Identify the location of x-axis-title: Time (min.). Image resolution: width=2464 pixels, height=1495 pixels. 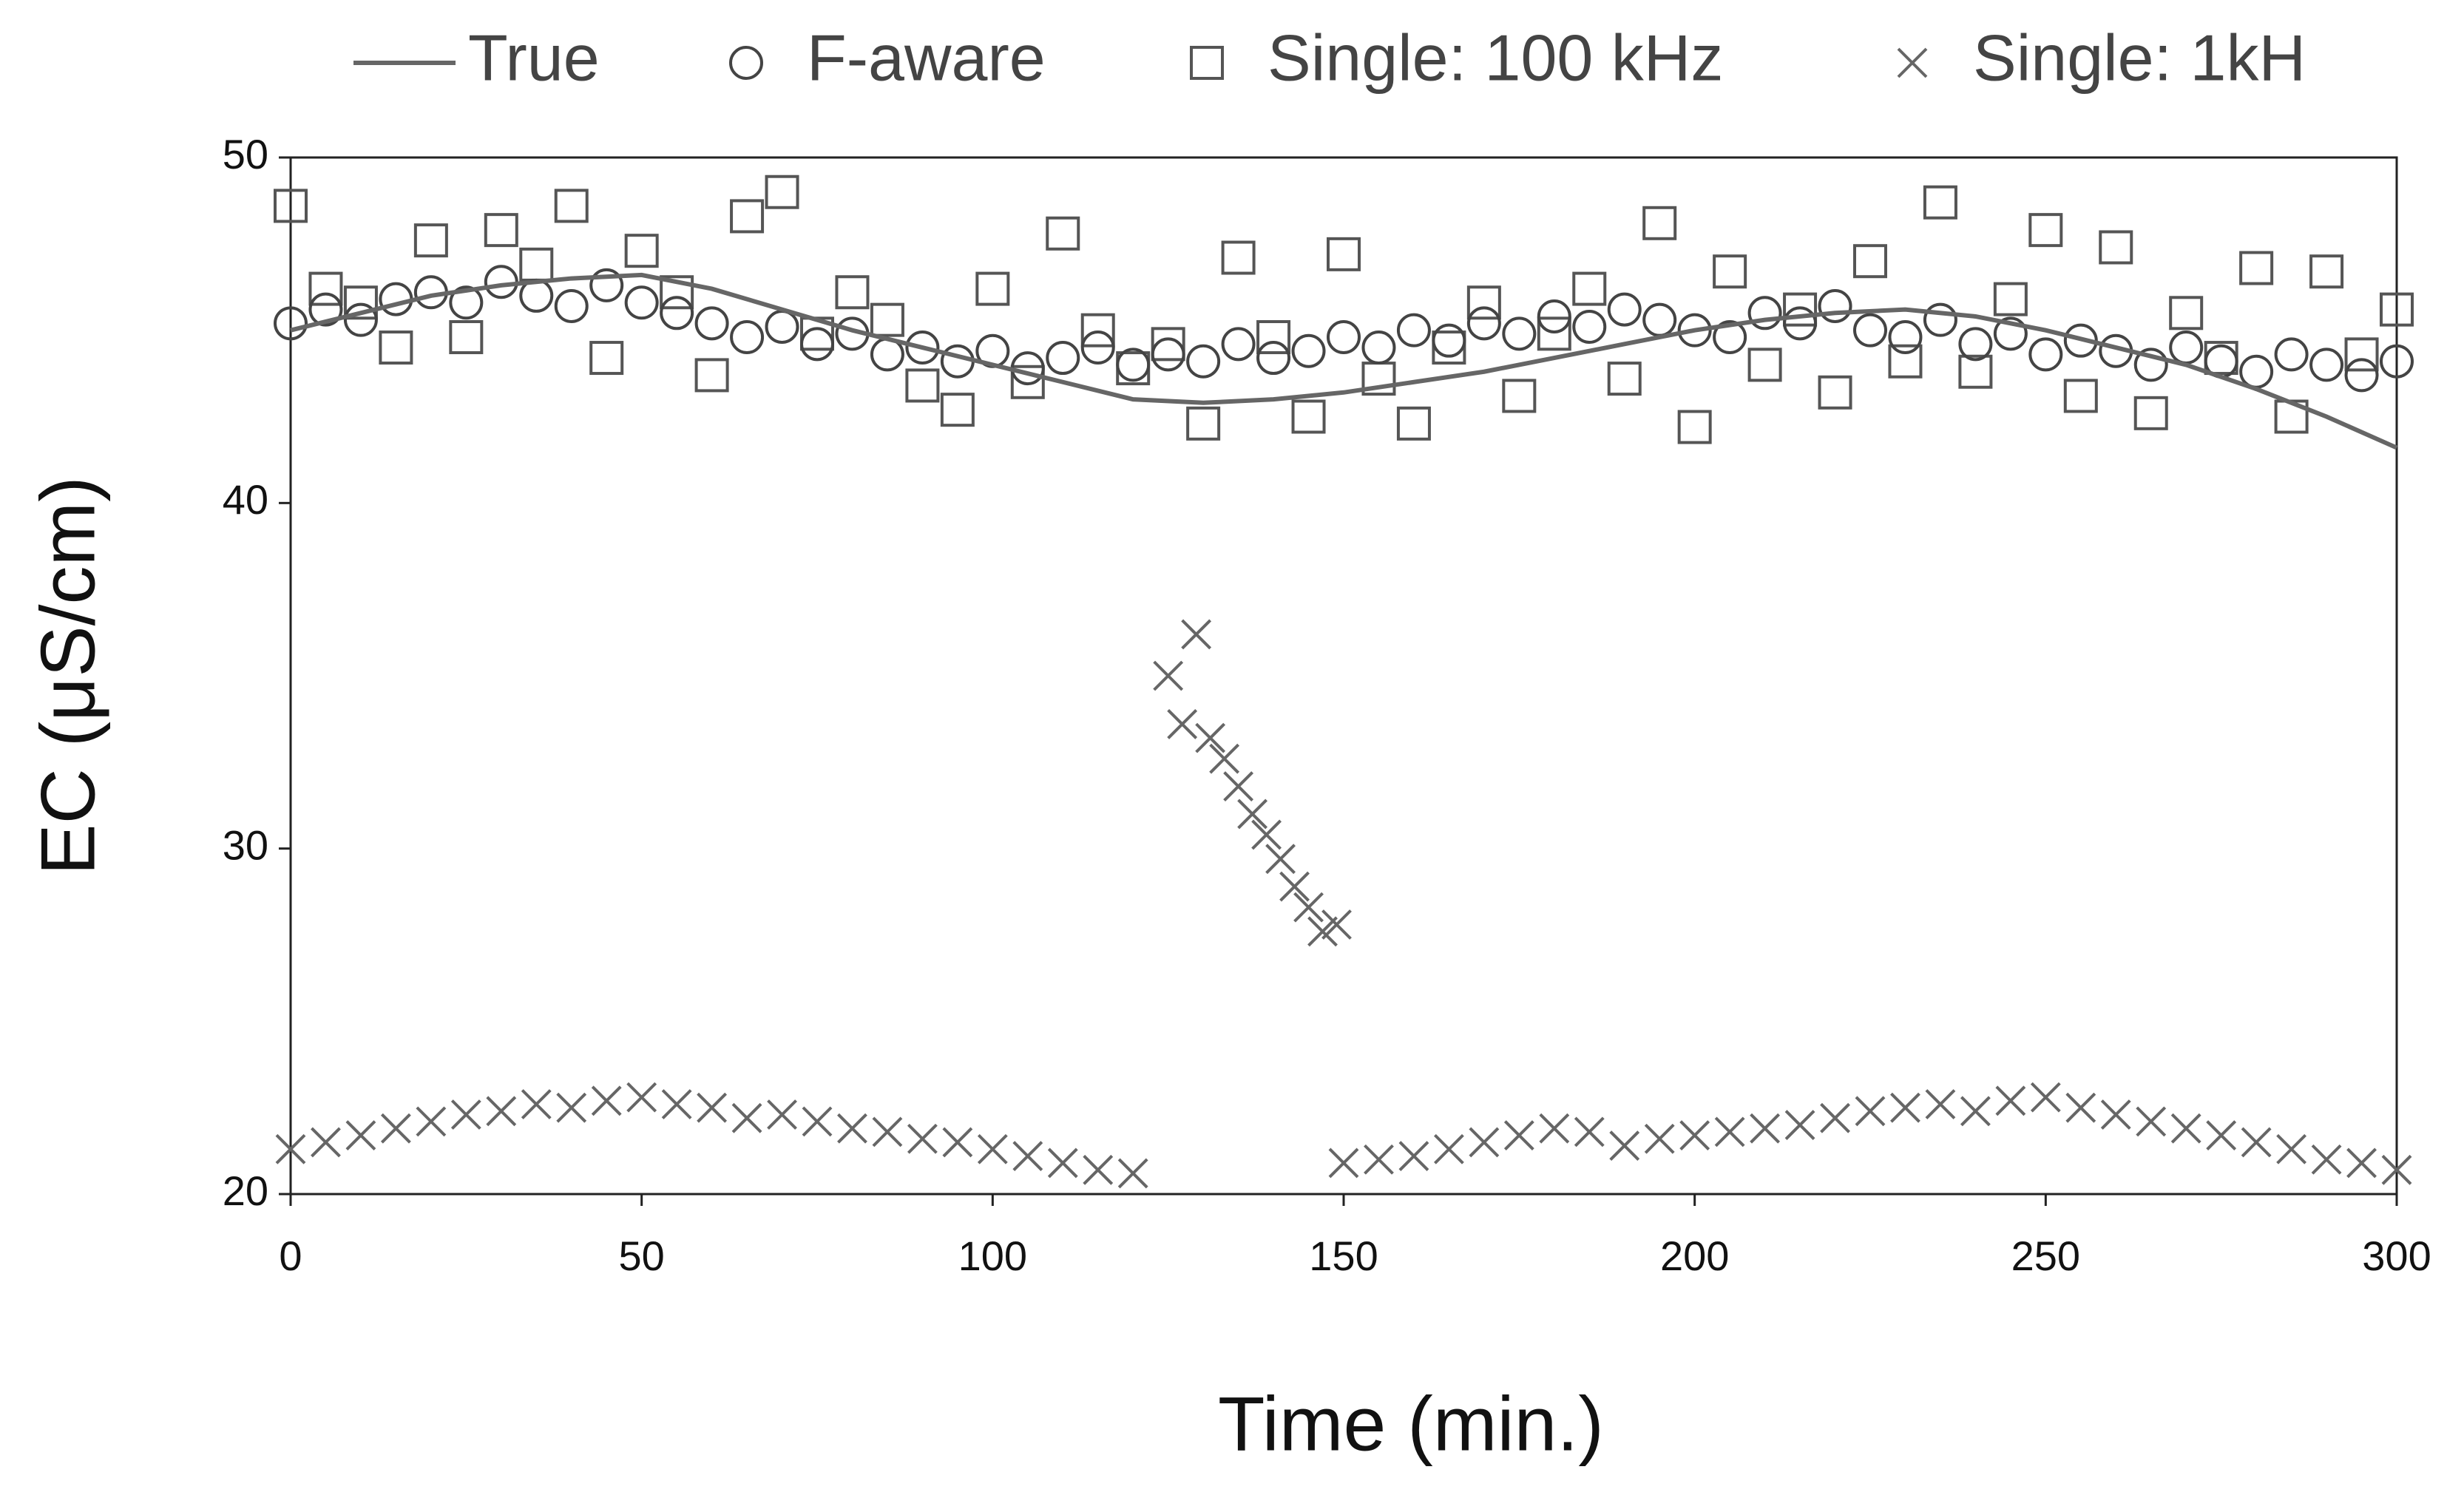
(1411, 1424).